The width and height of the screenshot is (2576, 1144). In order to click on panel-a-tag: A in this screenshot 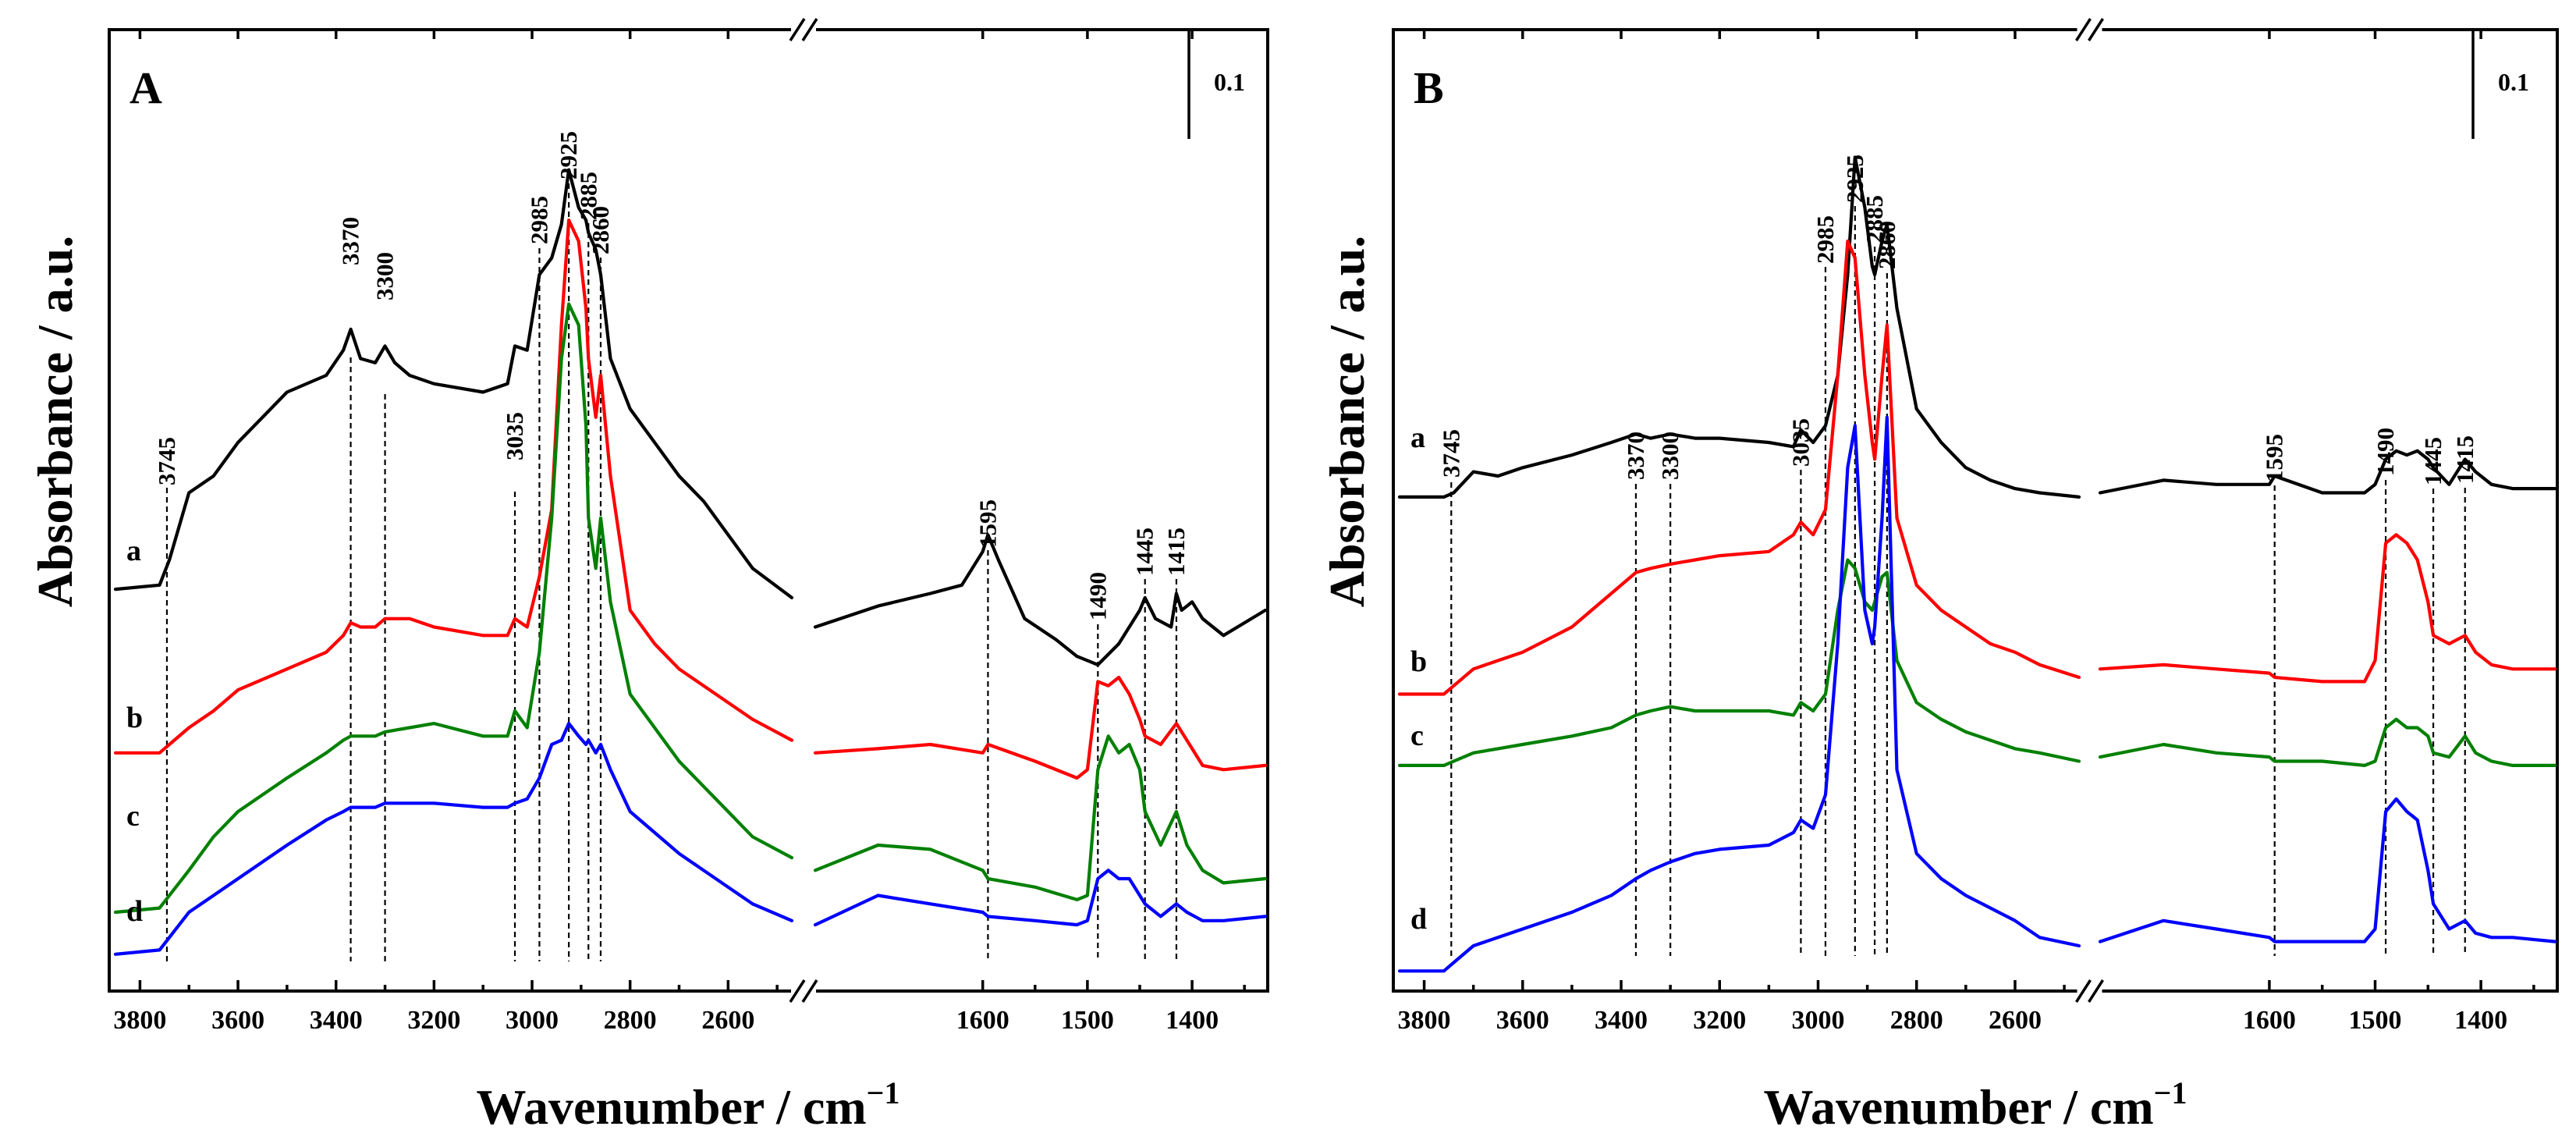, I will do `click(146, 87)`.